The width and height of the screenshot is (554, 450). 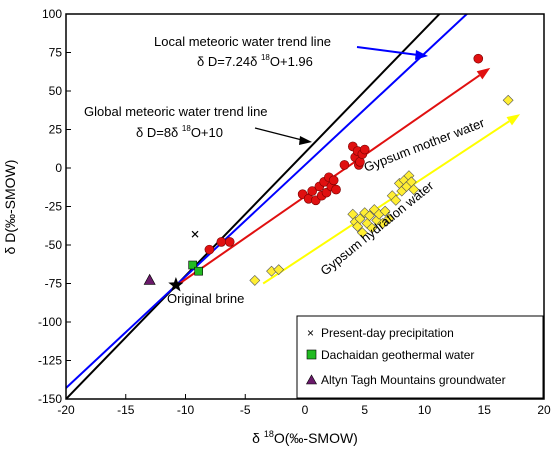 I want to click on global-line-pointer-head, so click(x=305, y=140).